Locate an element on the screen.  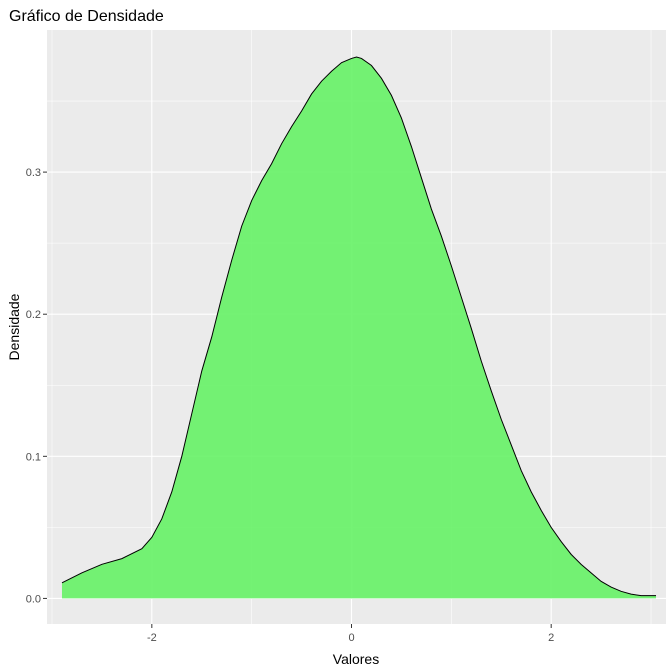
chart-title: Gráfico de Densidade is located at coordinates (86, 16).